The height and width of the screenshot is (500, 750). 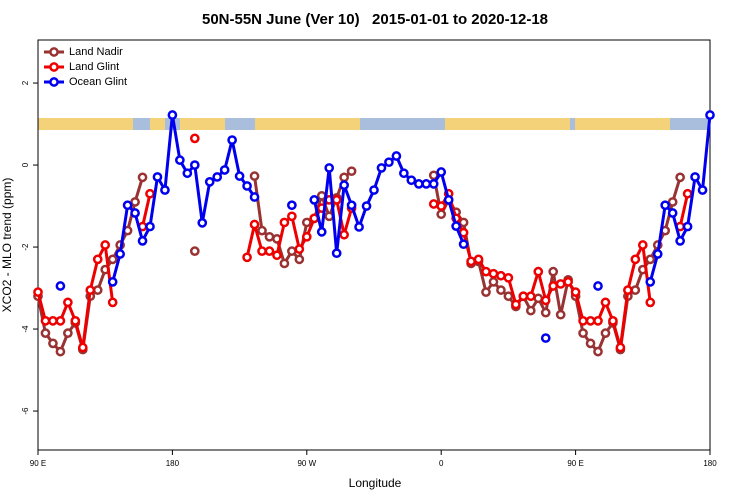 What do you see at coordinates (7, 245) in the screenshot?
I see `y-axis-label: XCO2 - MLO trend (ppm)` at bounding box center [7, 245].